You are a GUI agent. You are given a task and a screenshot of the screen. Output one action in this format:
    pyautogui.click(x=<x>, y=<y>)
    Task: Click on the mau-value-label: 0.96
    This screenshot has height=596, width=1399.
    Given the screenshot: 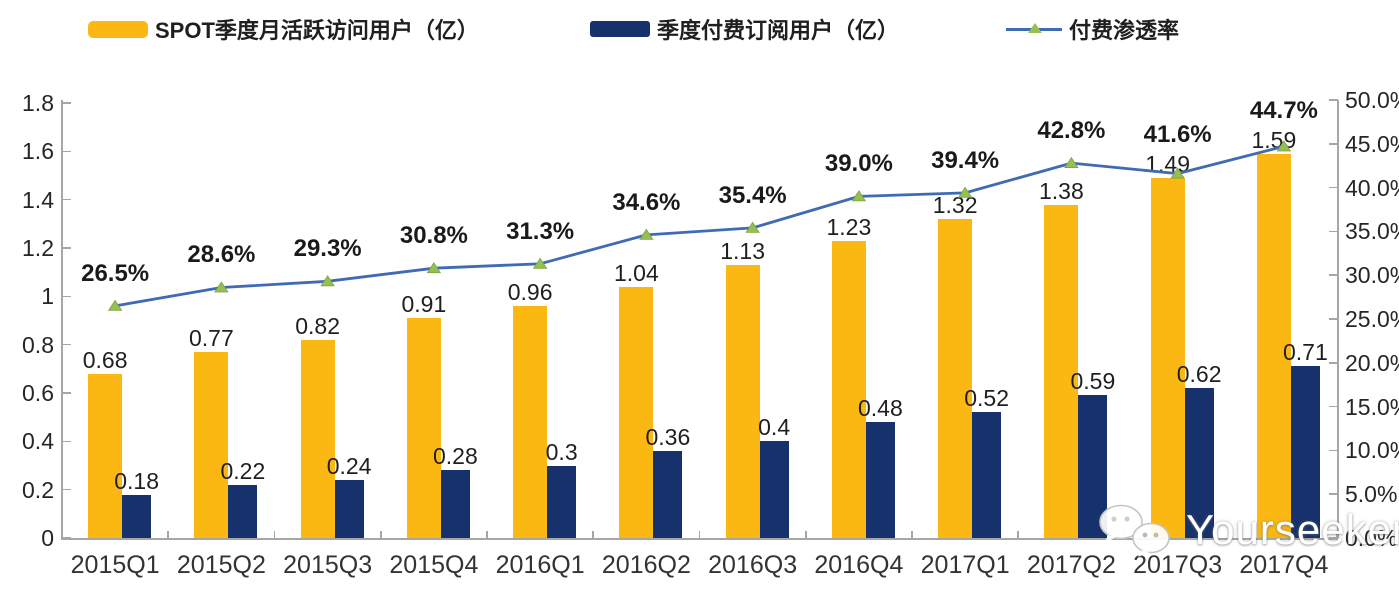 What is the action you would take?
    pyautogui.click(x=530, y=292)
    